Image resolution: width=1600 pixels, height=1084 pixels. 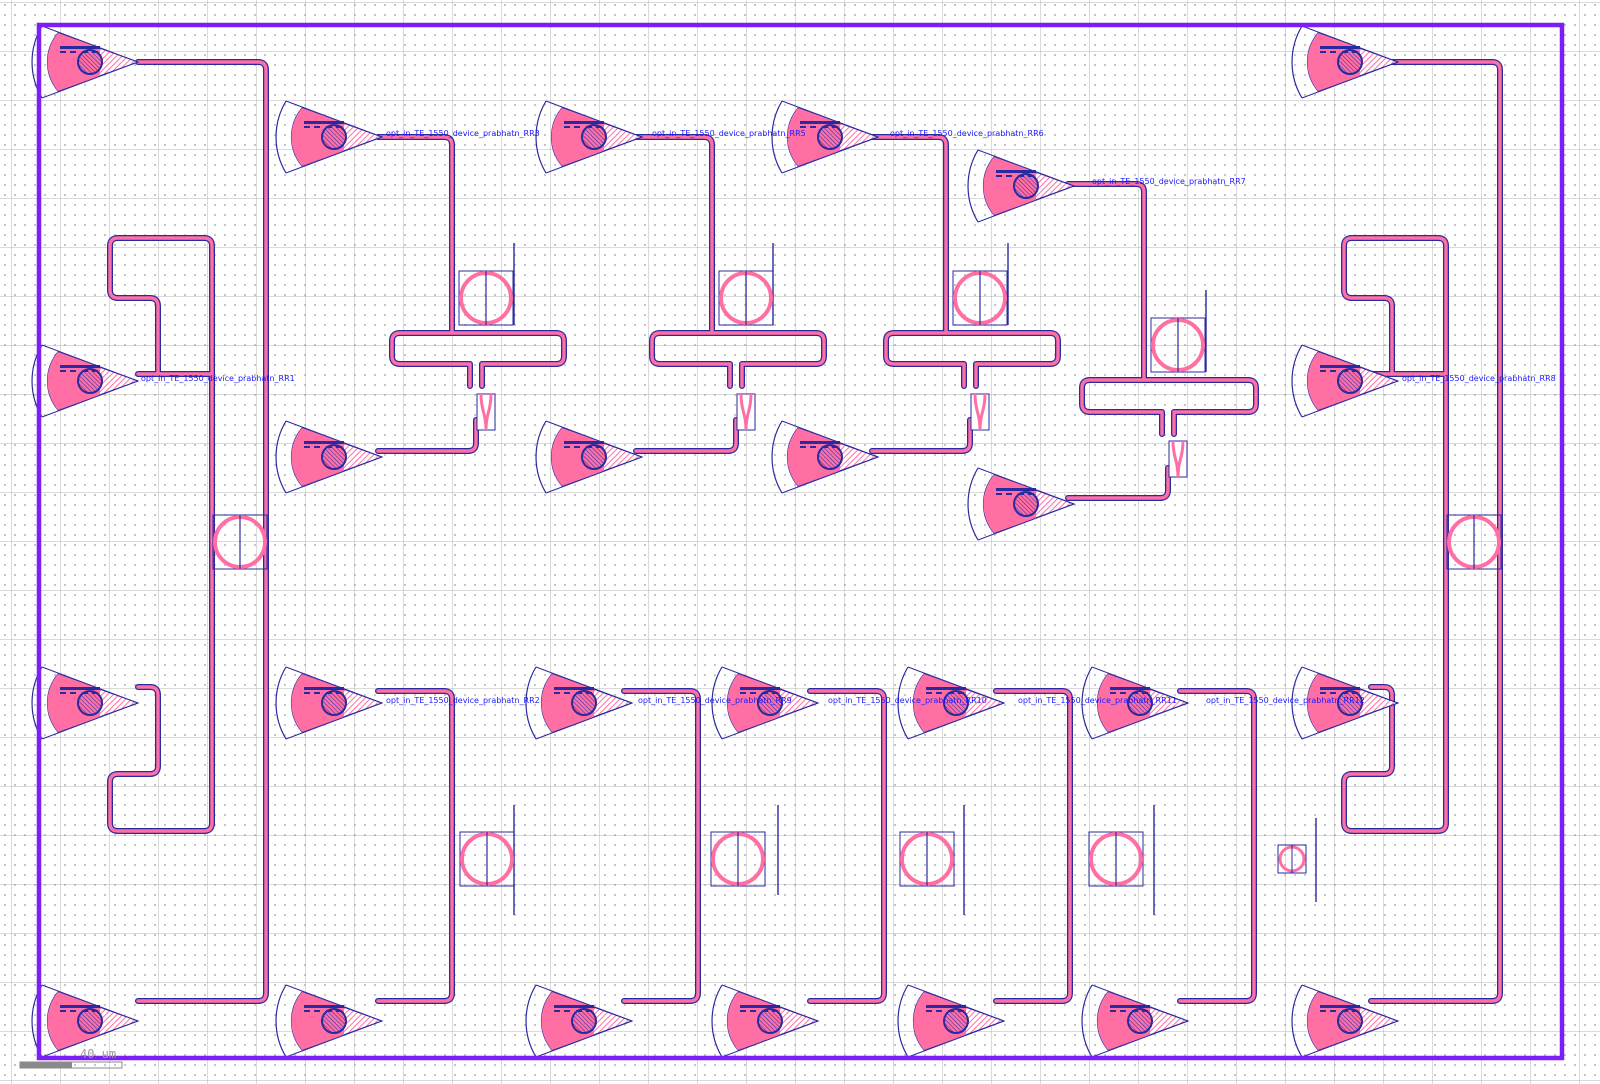 What do you see at coordinates (1479, 378) in the screenshot?
I see `label-rr8: opt_in_TE_1550_device_prabhatn_RR8` at bounding box center [1479, 378].